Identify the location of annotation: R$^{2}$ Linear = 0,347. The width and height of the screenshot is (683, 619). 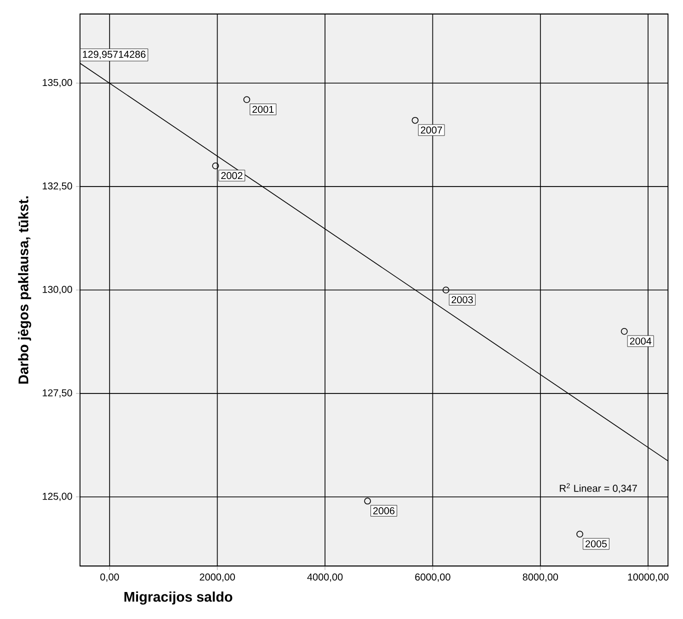
(598, 488).